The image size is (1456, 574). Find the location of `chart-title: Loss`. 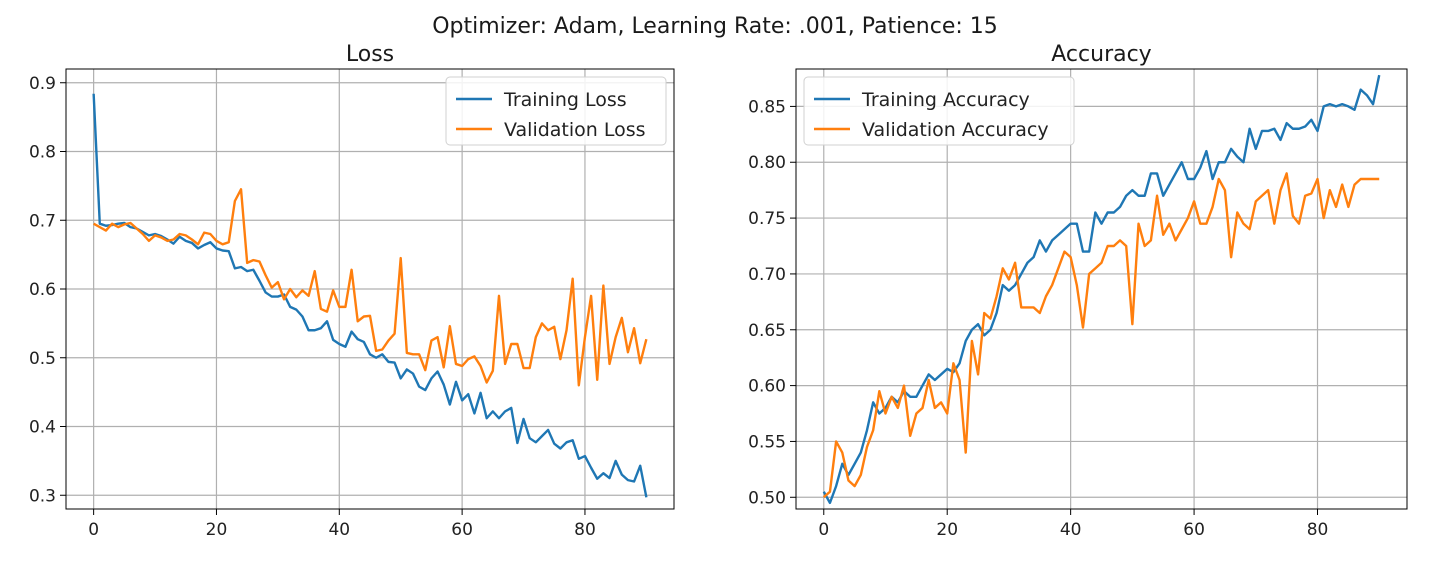

chart-title: Loss is located at coordinates (370, 54).